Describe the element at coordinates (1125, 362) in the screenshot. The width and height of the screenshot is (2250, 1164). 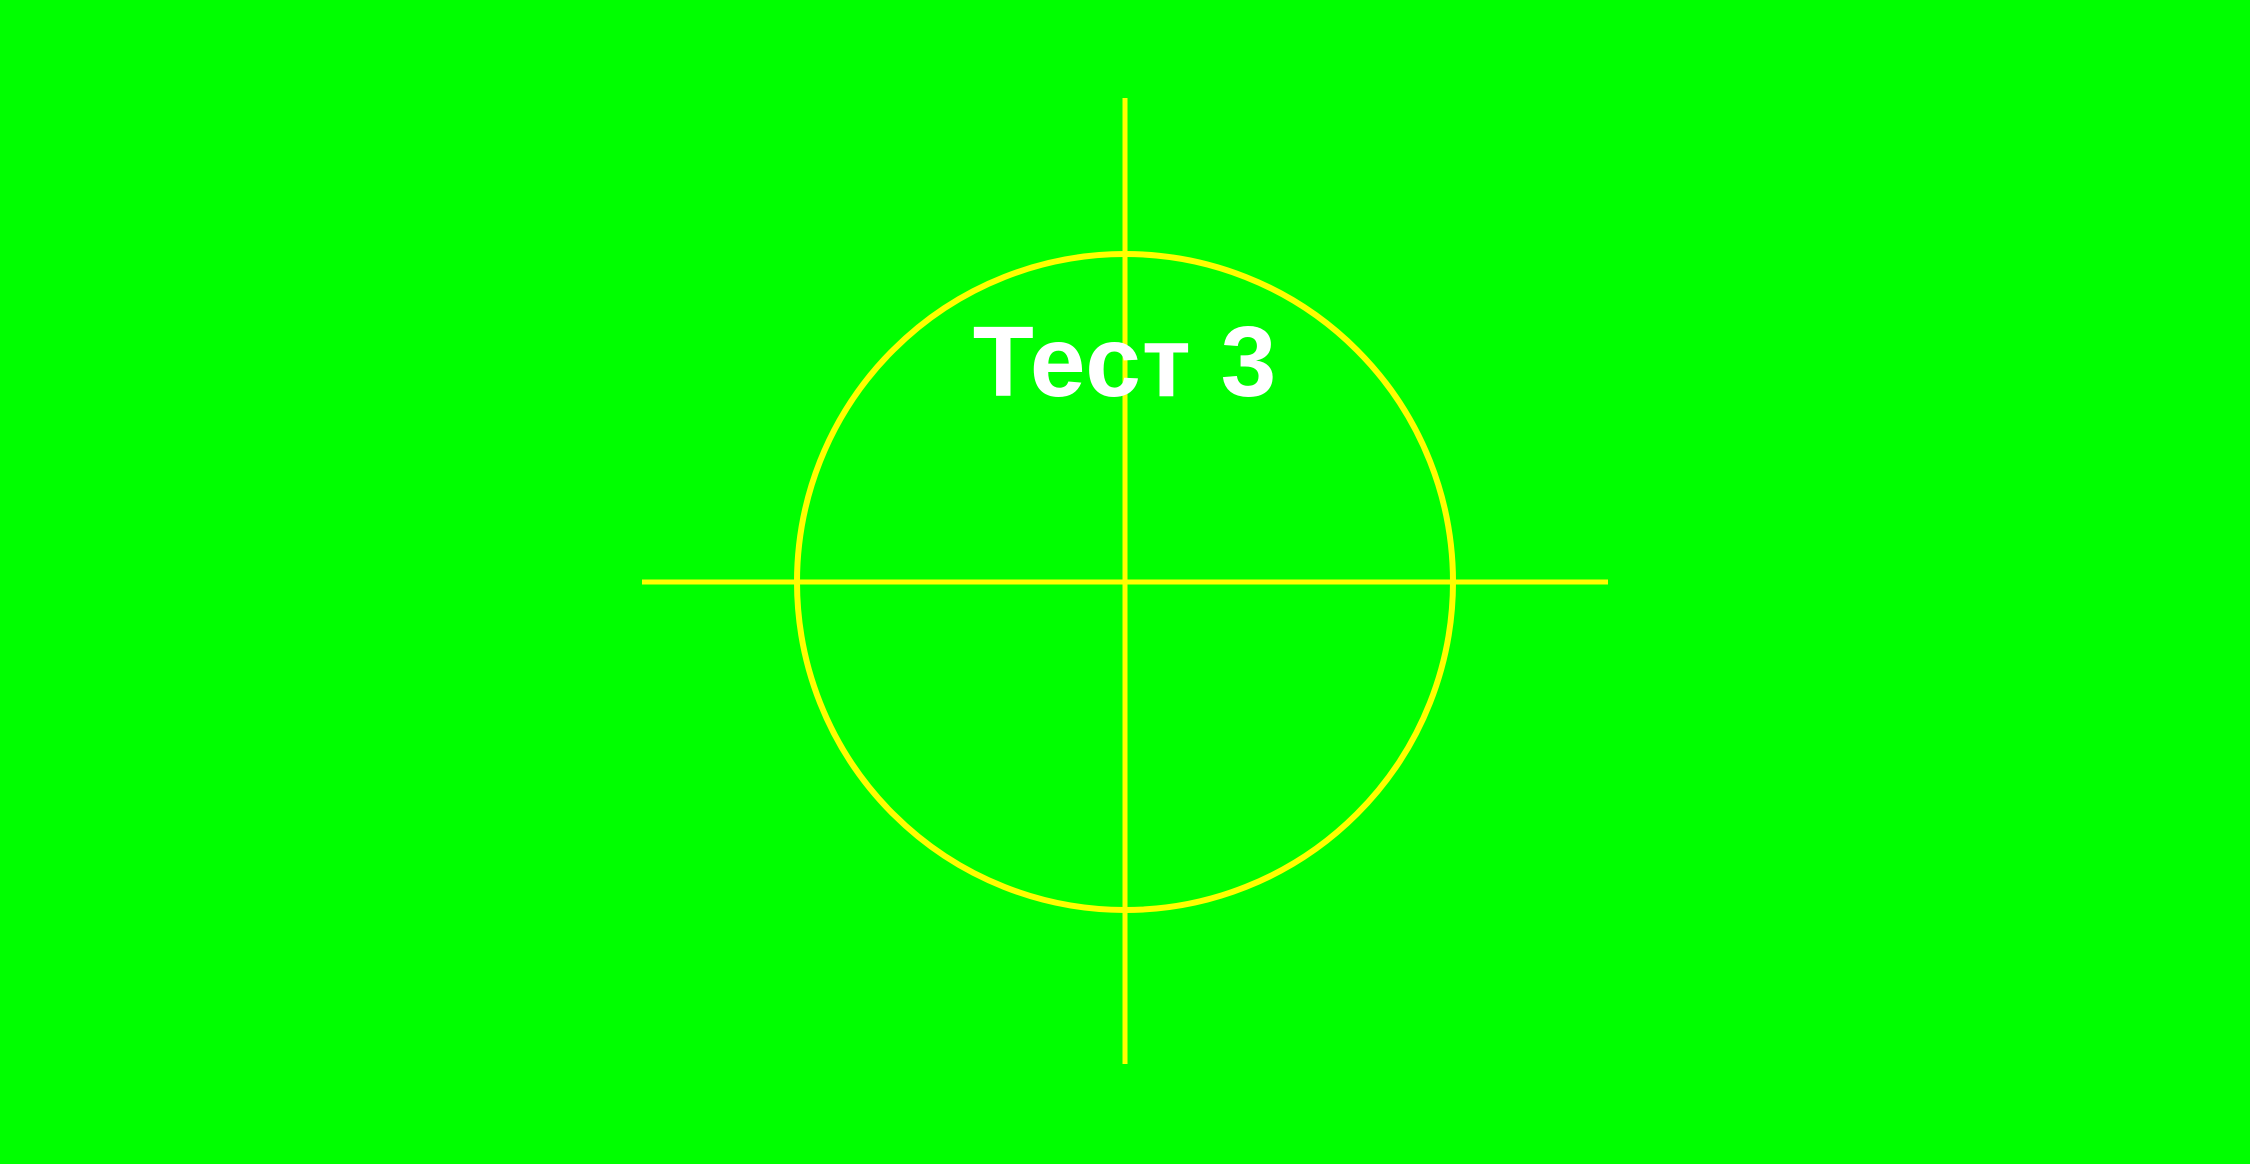
I see `test-title: Тест 3` at that location.